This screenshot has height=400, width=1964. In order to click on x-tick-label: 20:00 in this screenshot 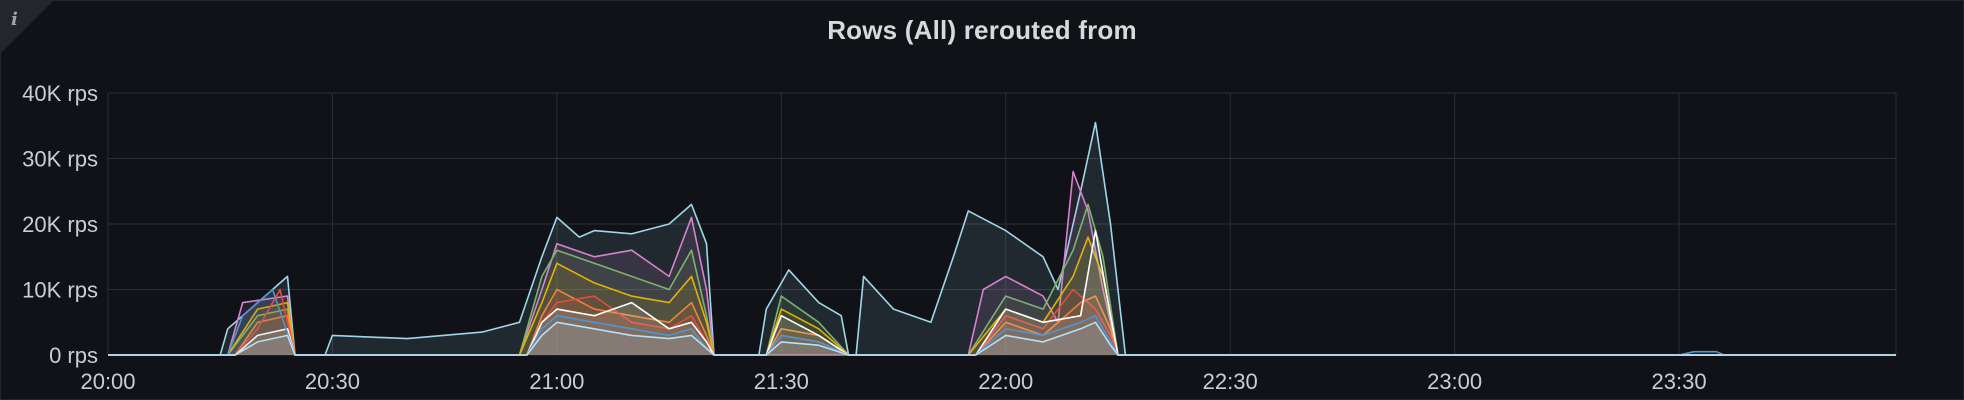, I will do `click(107, 381)`.